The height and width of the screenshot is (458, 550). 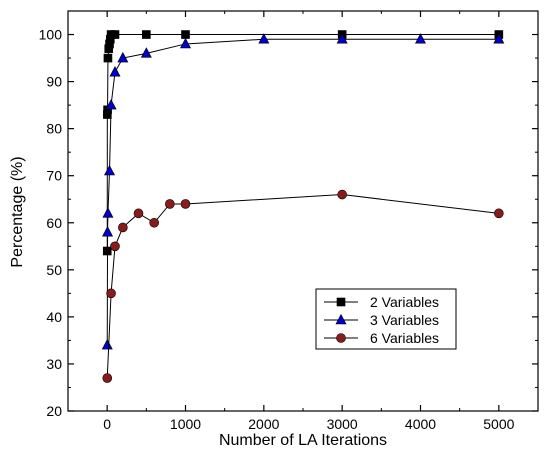 What do you see at coordinates (54, 317) in the screenshot?
I see `y-tick-label: 40` at bounding box center [54, 317].